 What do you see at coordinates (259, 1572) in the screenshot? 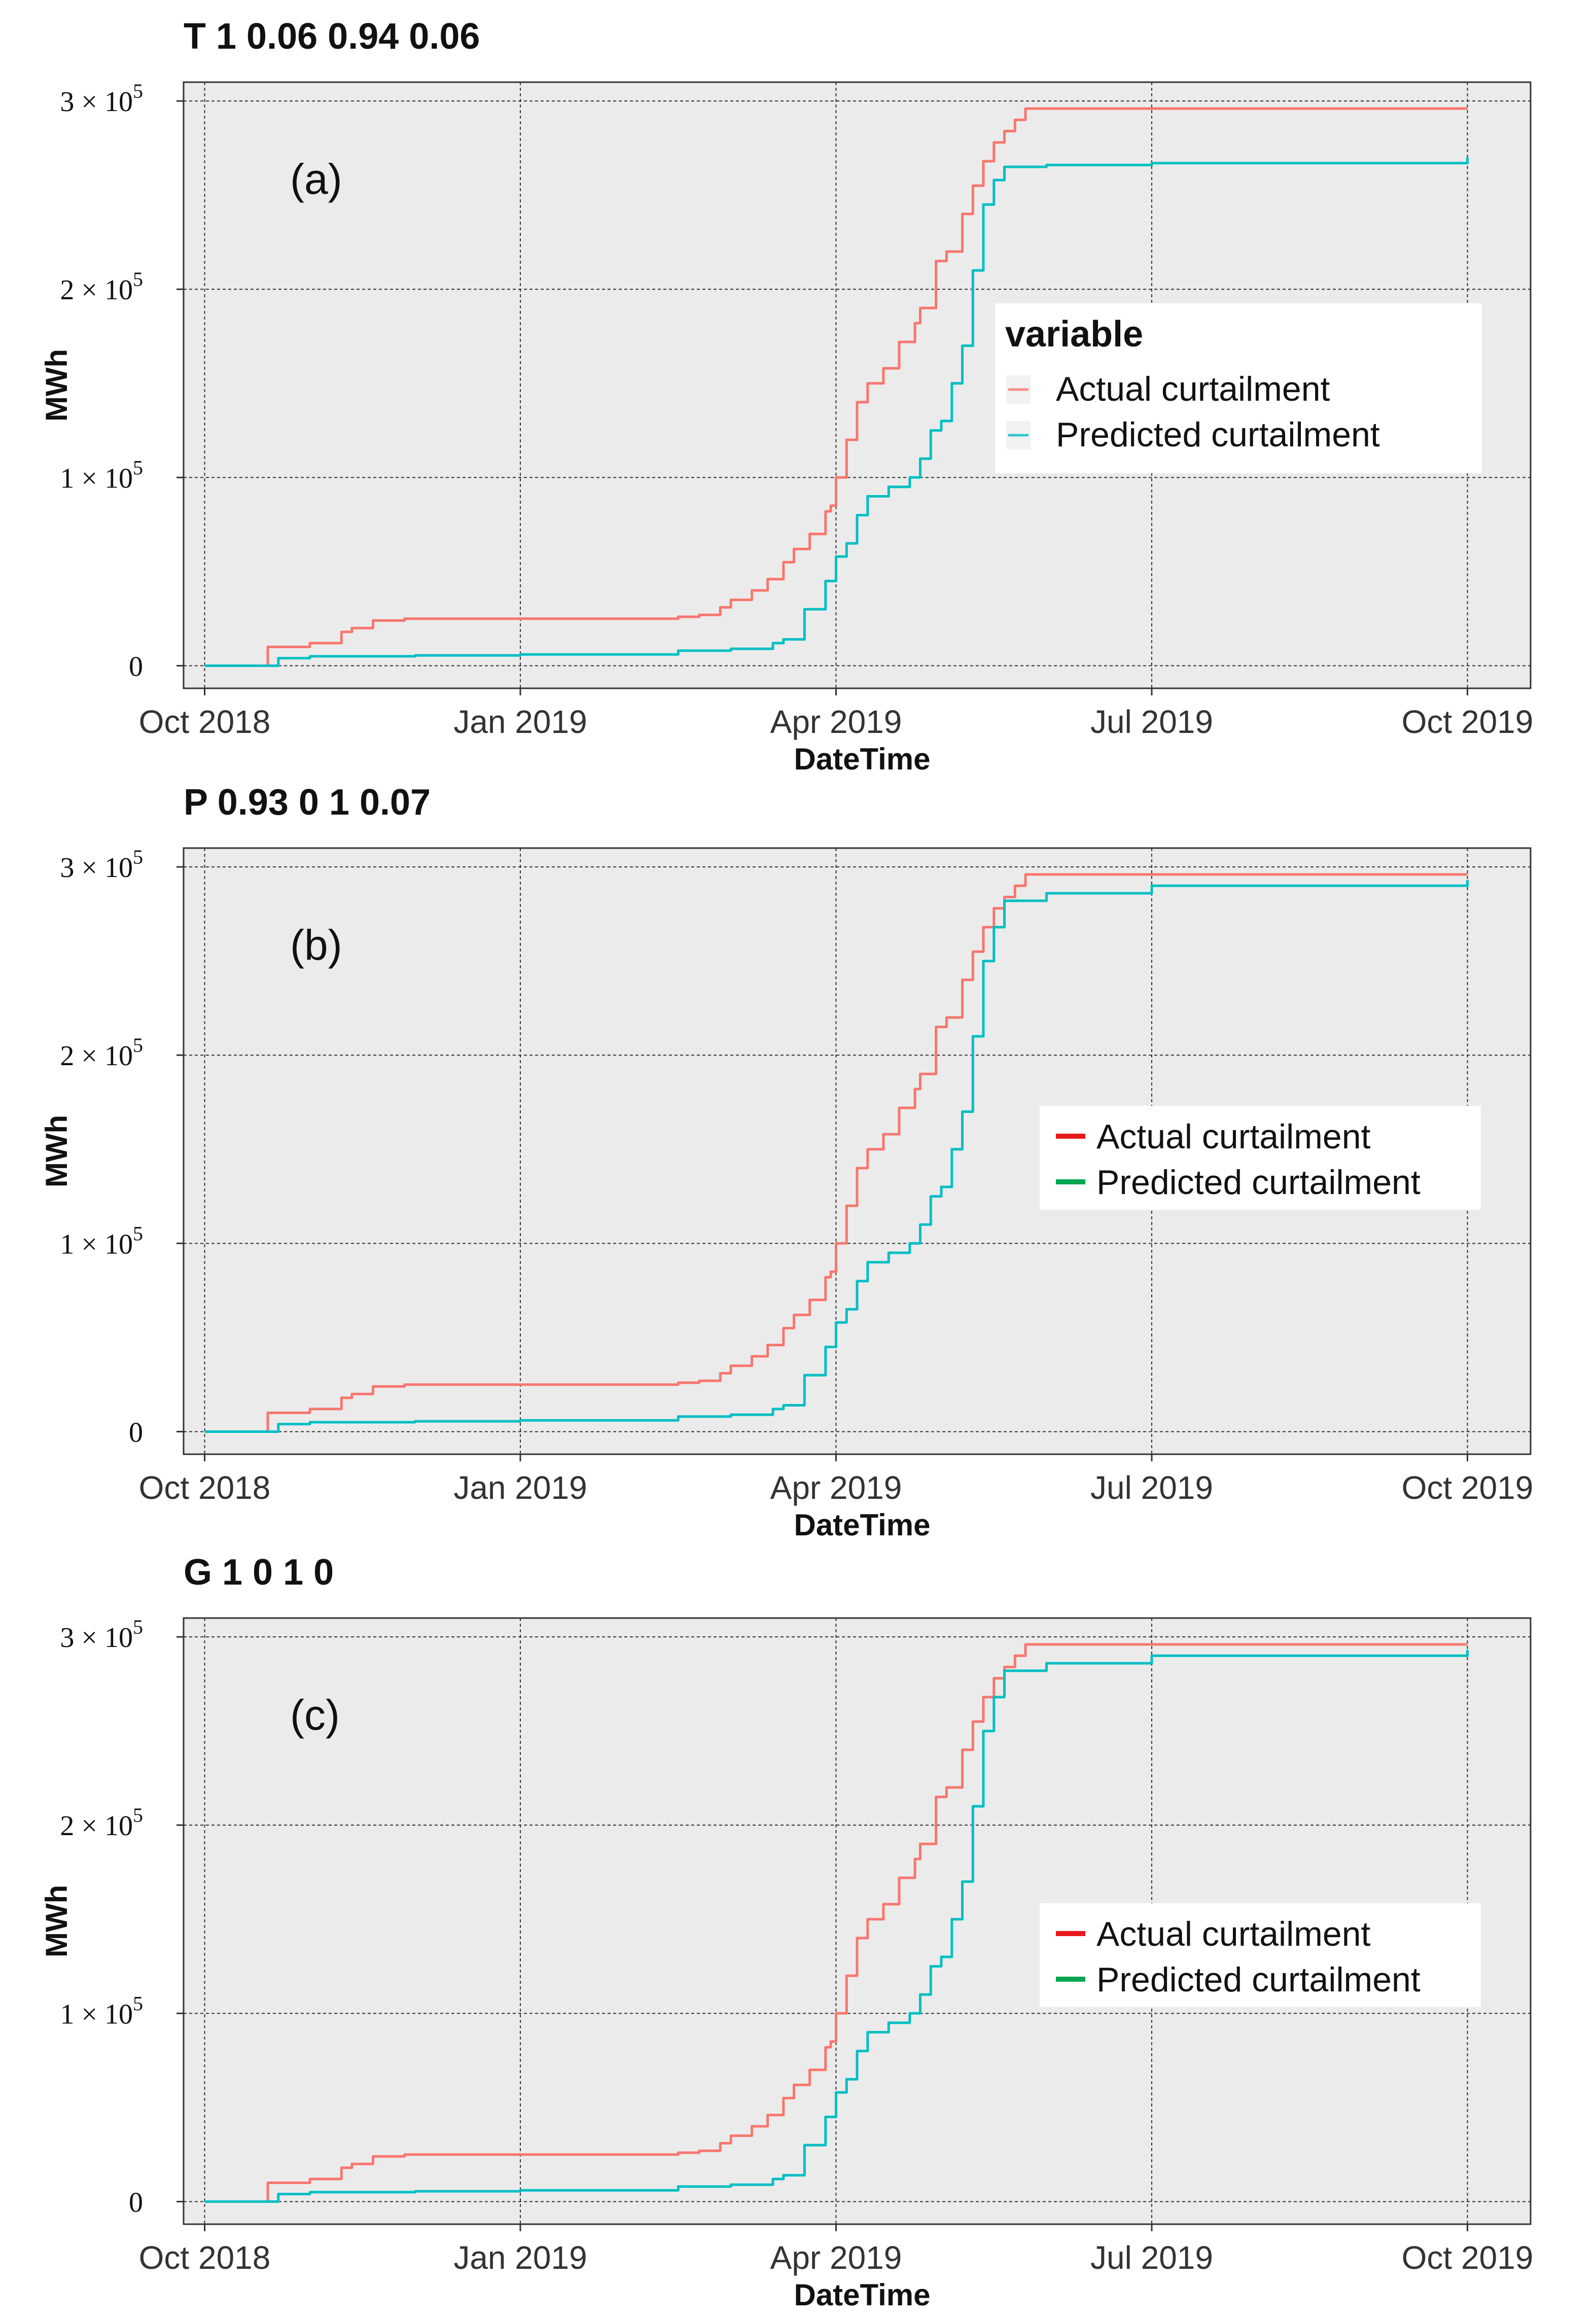
I see `chart-title: G 1 0 1 0` at bounding box center [259, 1572].